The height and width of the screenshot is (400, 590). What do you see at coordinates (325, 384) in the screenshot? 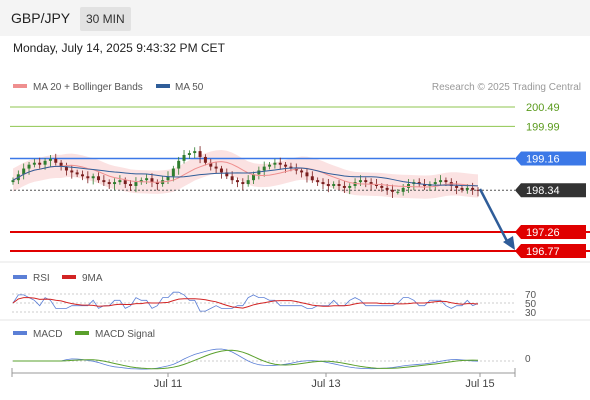
I see `x-tick-label: Jul 13` at bounding box center [325, 384].